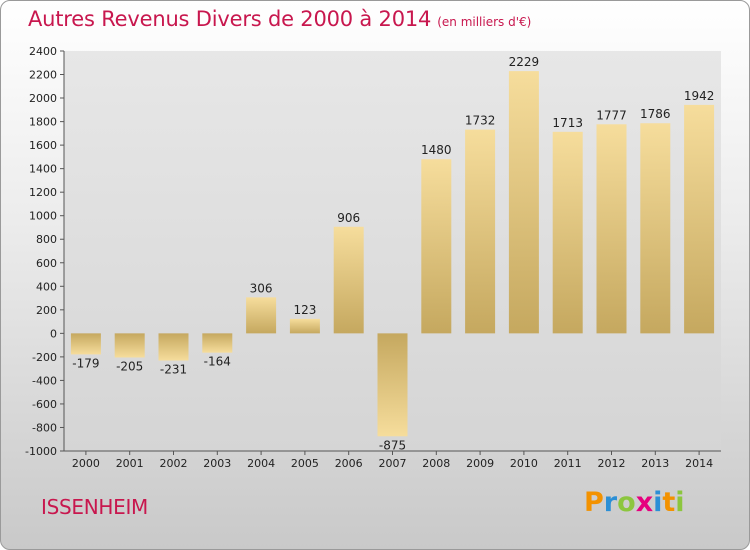 The height and width of the screenshot is (550, 750). Describe the element at coordinates (95, 507) in the screenshot. I see `city-name: ISSENHEIM` at that location.